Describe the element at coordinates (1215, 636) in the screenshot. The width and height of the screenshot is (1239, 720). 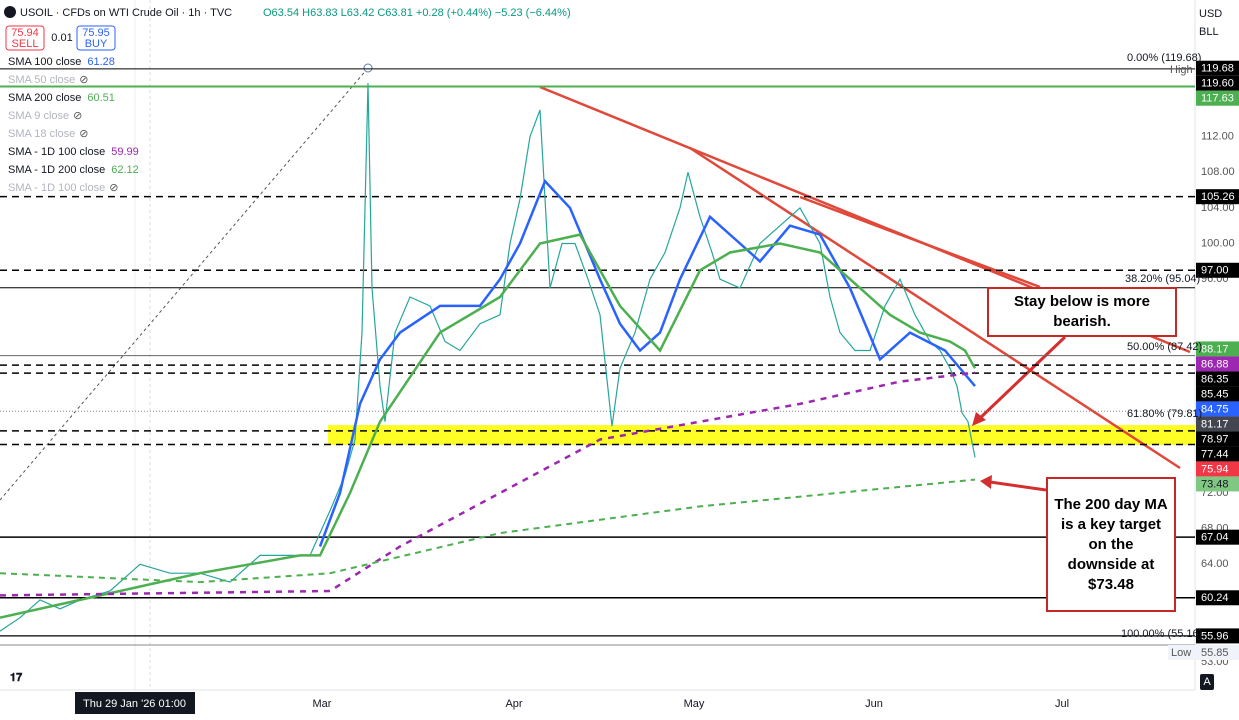
I see `price-badge-label: 55.96` at that location.